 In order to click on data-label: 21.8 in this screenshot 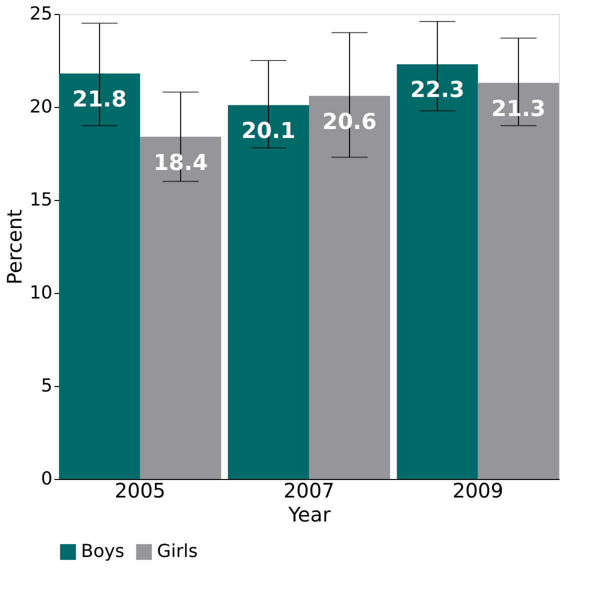, I will do `click(99, 100)`.